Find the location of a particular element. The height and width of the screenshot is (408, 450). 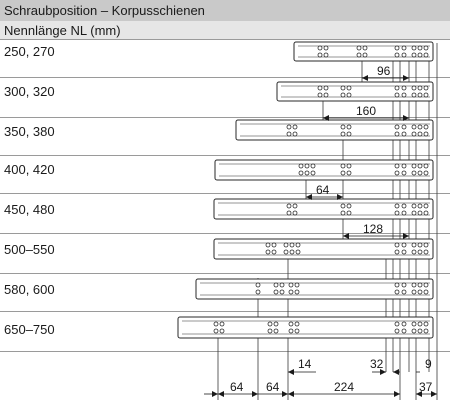

row-label: 650–750 is located at coordinates (29, 329).